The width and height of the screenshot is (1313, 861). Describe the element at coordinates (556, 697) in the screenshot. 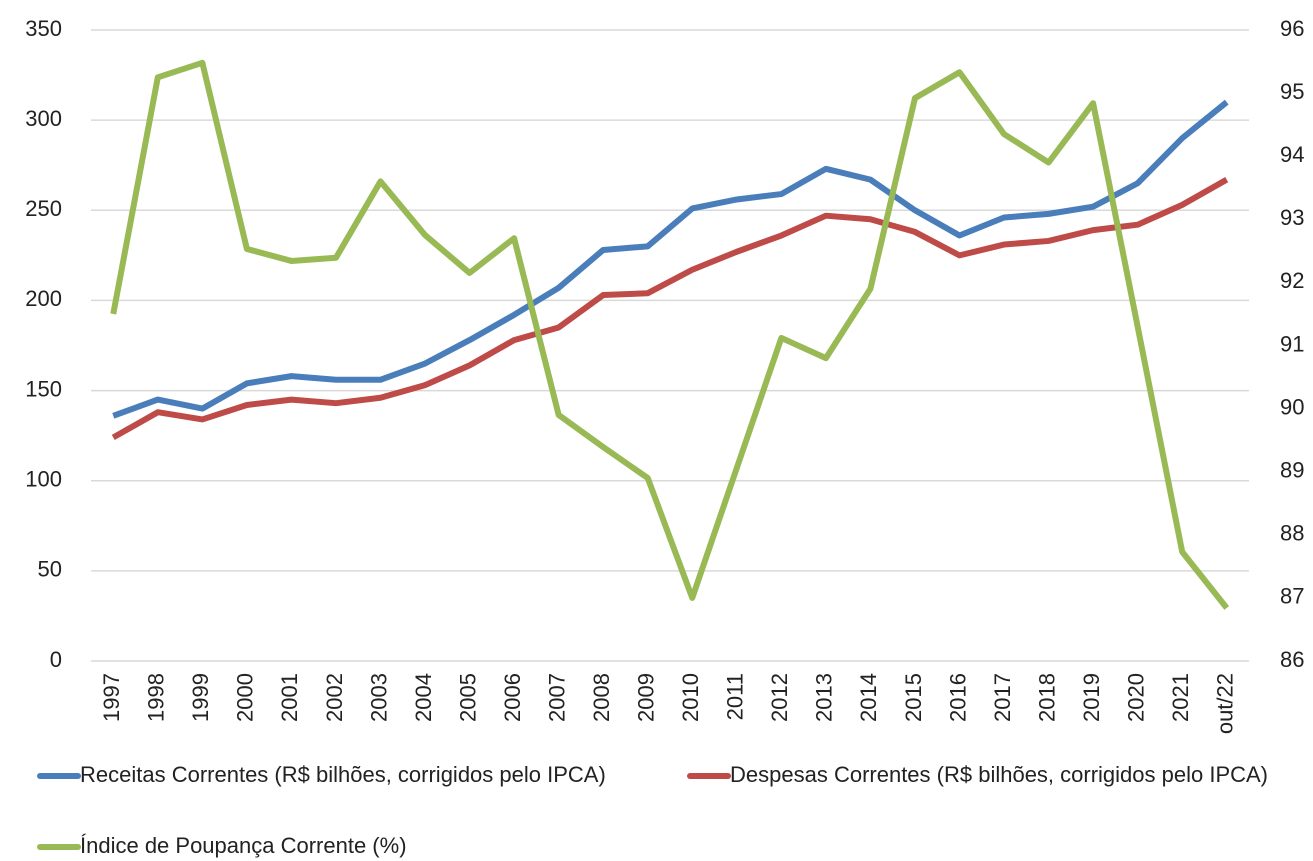

I see `x-tick-label: 2007` at that location.